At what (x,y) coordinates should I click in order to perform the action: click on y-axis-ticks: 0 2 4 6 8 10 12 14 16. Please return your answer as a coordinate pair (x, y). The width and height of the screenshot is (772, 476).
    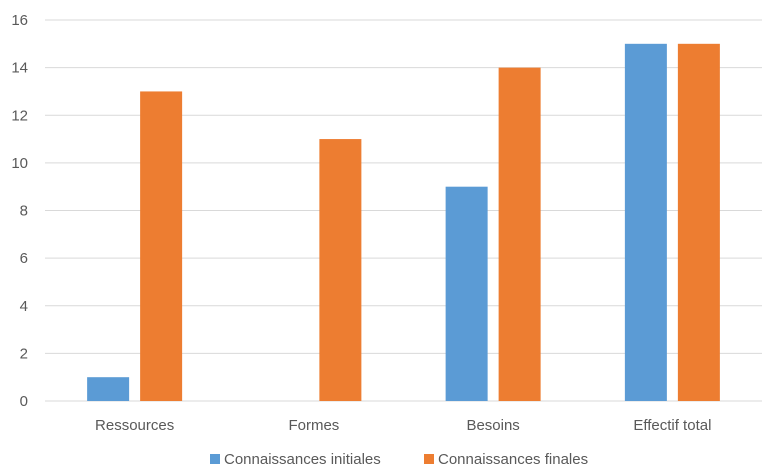
    Looking at the image, I should click on (19, 211).